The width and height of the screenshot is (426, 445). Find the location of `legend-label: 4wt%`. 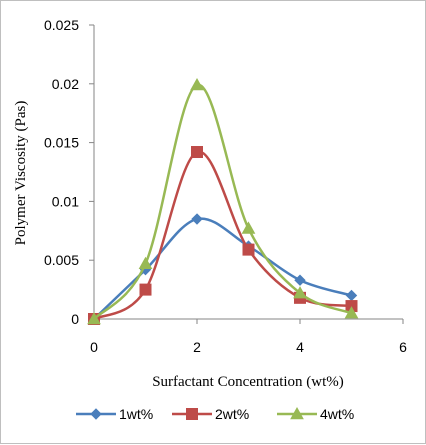

legend-label: 4wt% is located at coordinates (337, 414).